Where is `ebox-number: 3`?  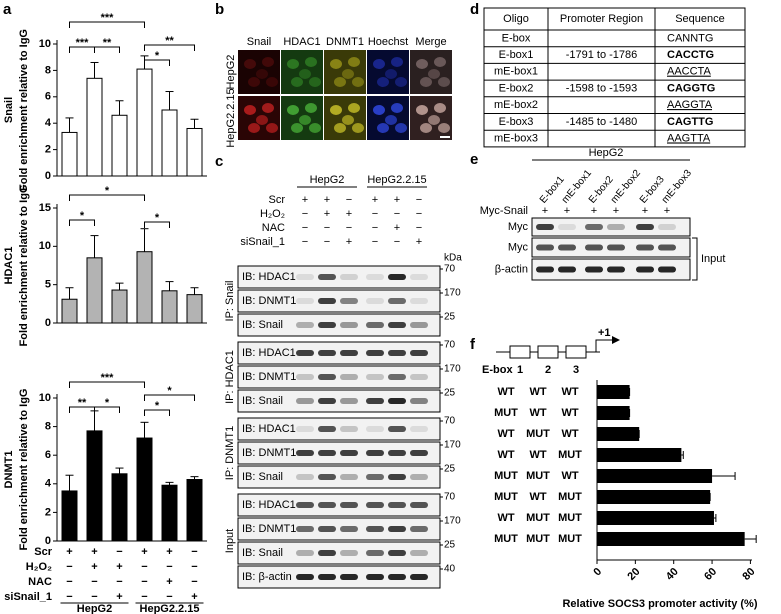 ebox-number: 3 is located at coordinates (576, 370).